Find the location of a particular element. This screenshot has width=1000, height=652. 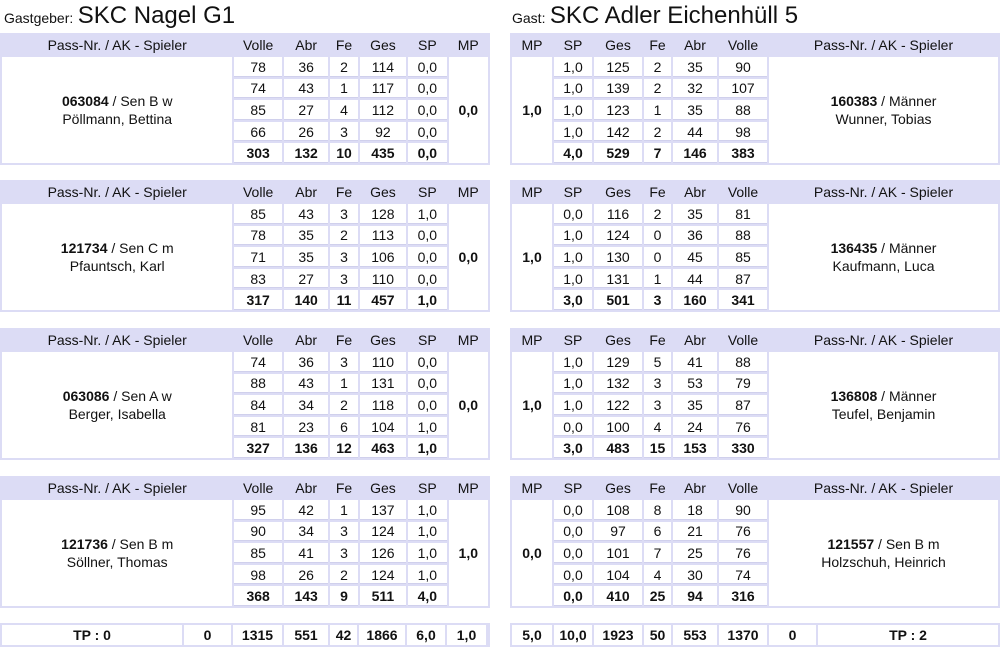

home-abr-cell: 43 is located at coordinates (306, 383).